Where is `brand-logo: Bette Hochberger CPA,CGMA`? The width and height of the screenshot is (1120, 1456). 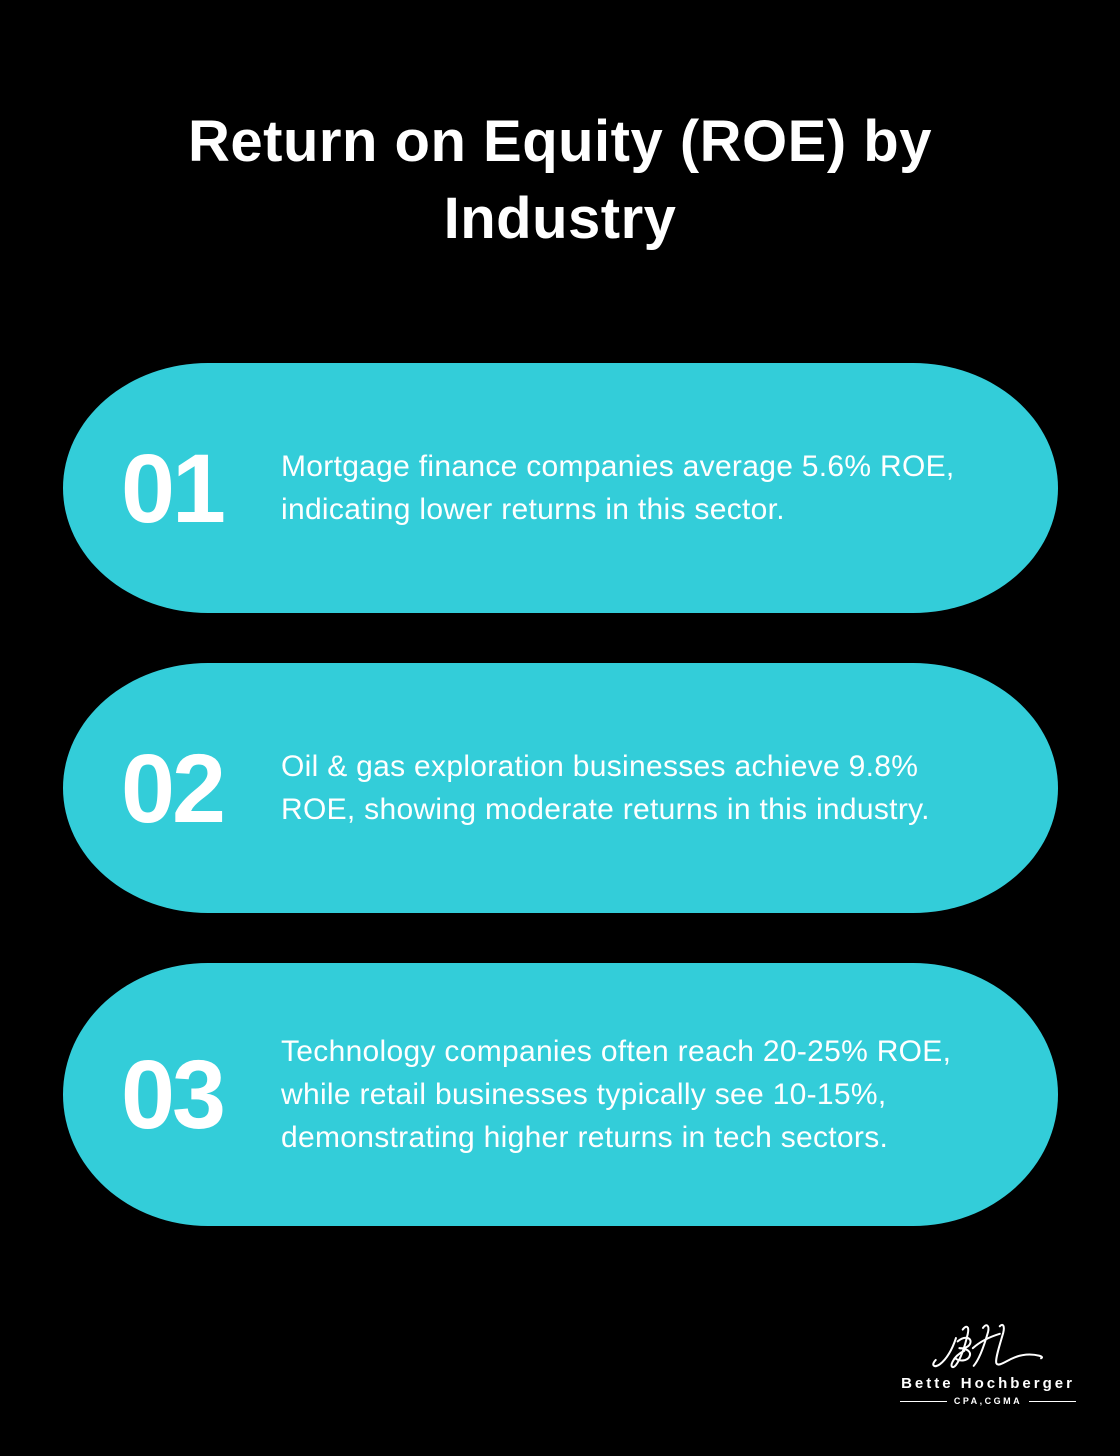 brand-logo: Bette Hochberger CPA,CGMA is located at coordinates (988, 1363).